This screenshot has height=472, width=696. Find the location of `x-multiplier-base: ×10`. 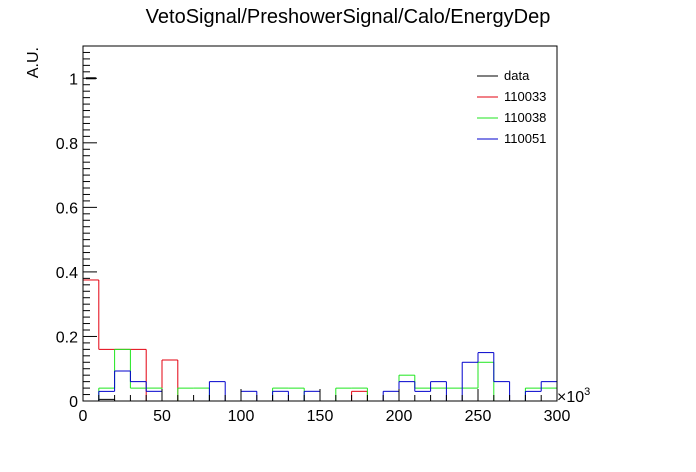

x-multiplier-base: ×10 is located at coordinates (570, 397).